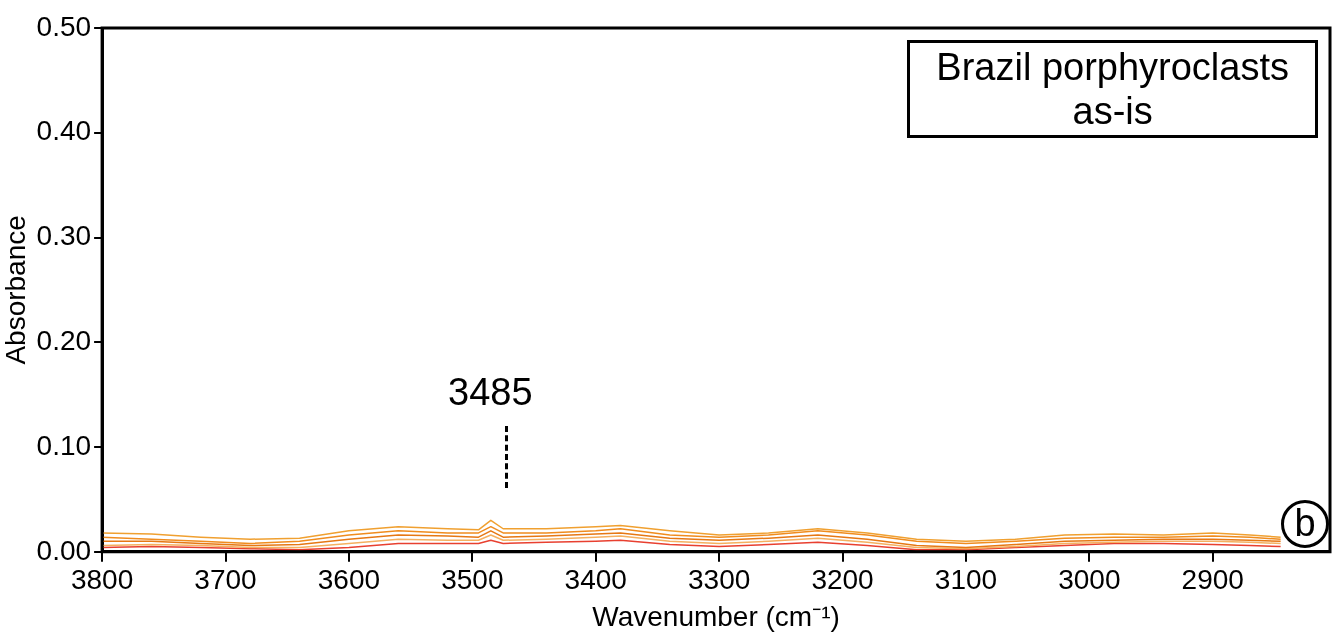 The image size is (1332, 635). What do you see at coordinates (64, 236) in the screenshot?
I see `y-tick-label: 0.30` at bounding box center [64, 236].